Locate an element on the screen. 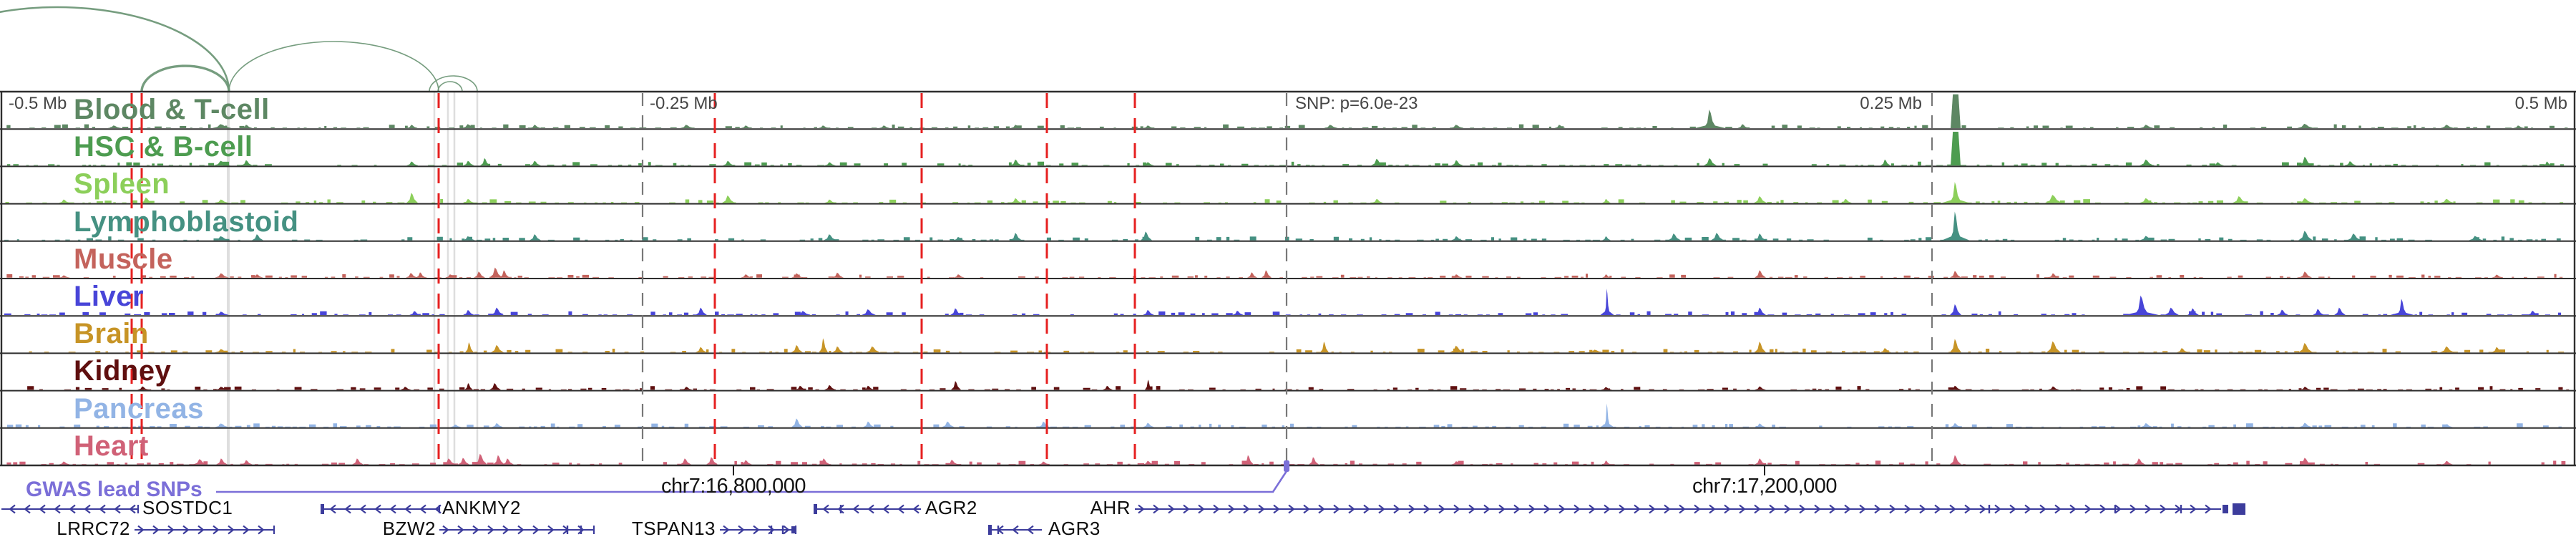 The height and width of the screenshot is (537, 2576). scale-label-0.5mb: 0.5 Mb is located at coordinates (2540, 103).